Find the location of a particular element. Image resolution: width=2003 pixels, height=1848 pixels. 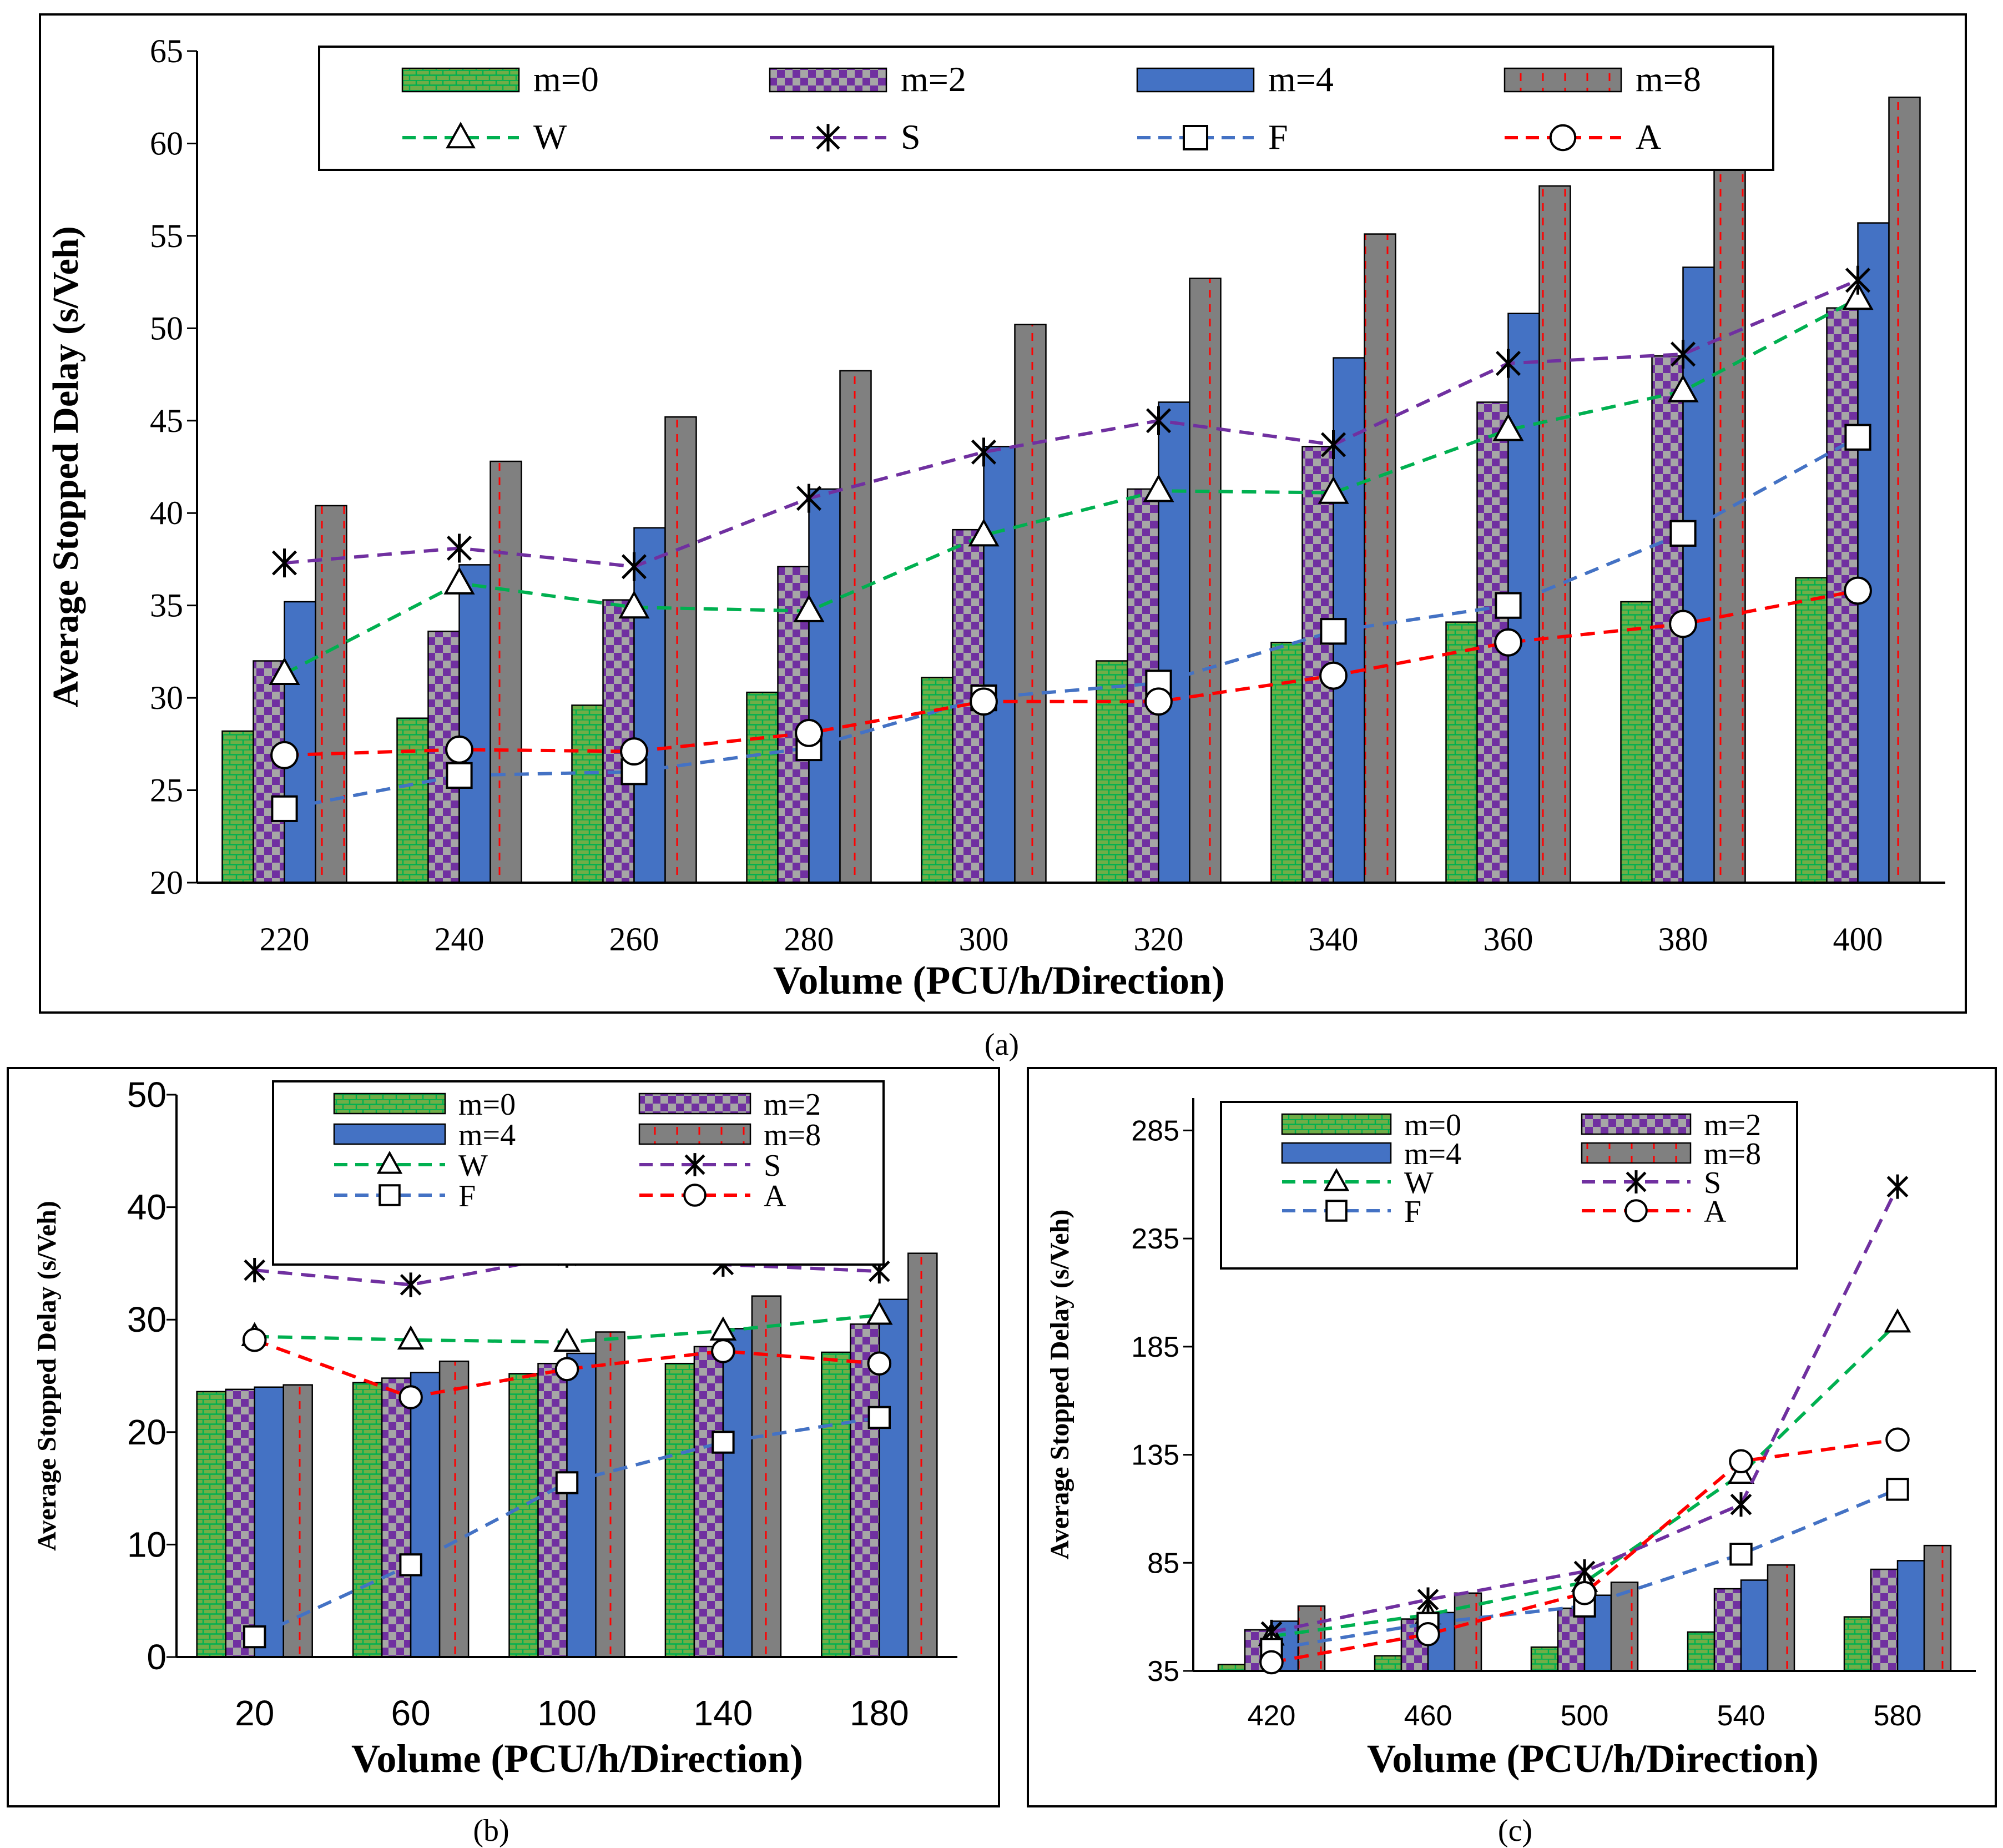

bar-m=0-220 is located at coordinates (238, 807).